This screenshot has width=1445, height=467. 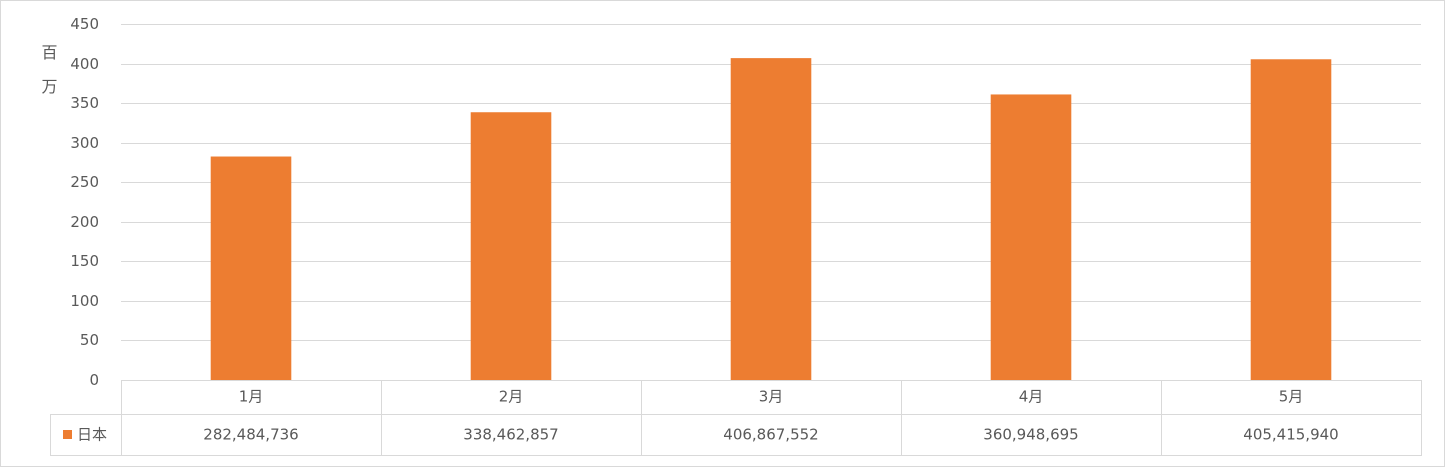 I want to click on x-tick-label: 3月, so click(x=771, y=397).